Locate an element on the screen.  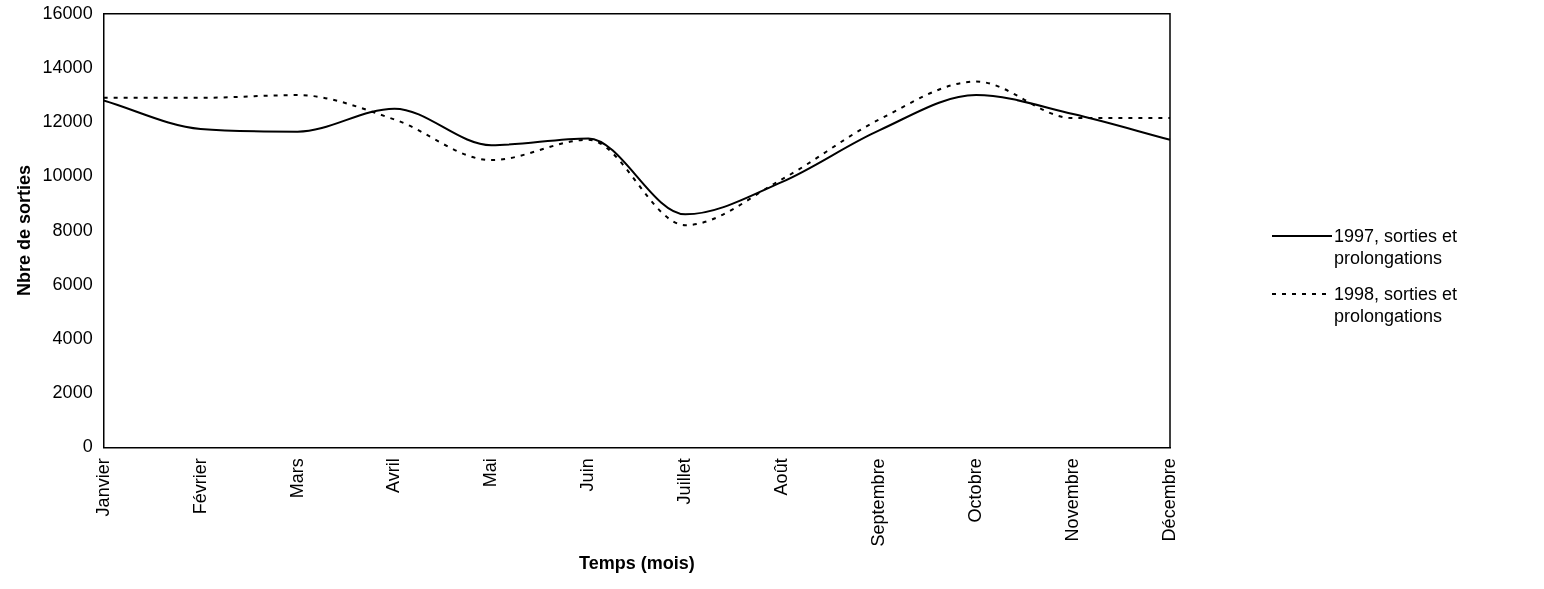
y-tick-label: 16000 is located at coordinates (67, 12).